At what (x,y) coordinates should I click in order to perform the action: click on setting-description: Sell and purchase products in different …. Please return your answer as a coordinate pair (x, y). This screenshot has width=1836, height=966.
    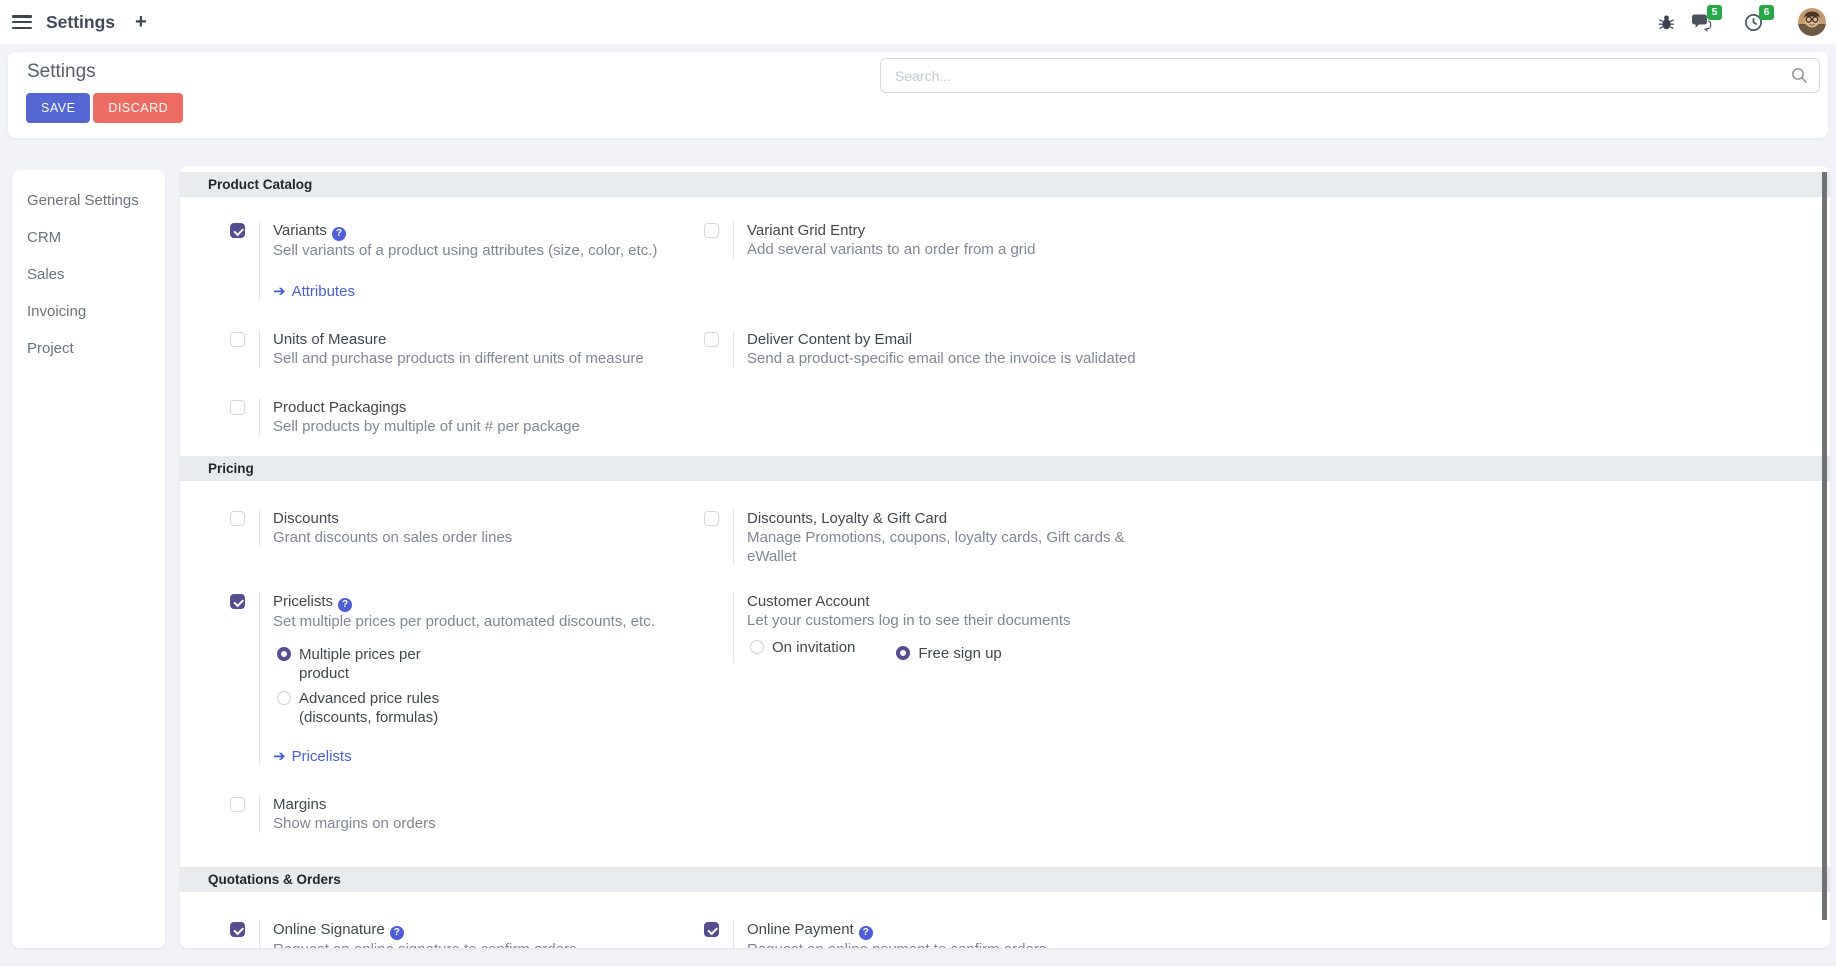
    Looking at the image, I should click on (458, 358).